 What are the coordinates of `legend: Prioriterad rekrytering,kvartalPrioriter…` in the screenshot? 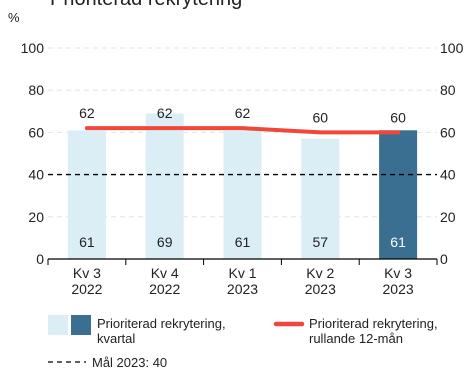 It's located at (243, 342).